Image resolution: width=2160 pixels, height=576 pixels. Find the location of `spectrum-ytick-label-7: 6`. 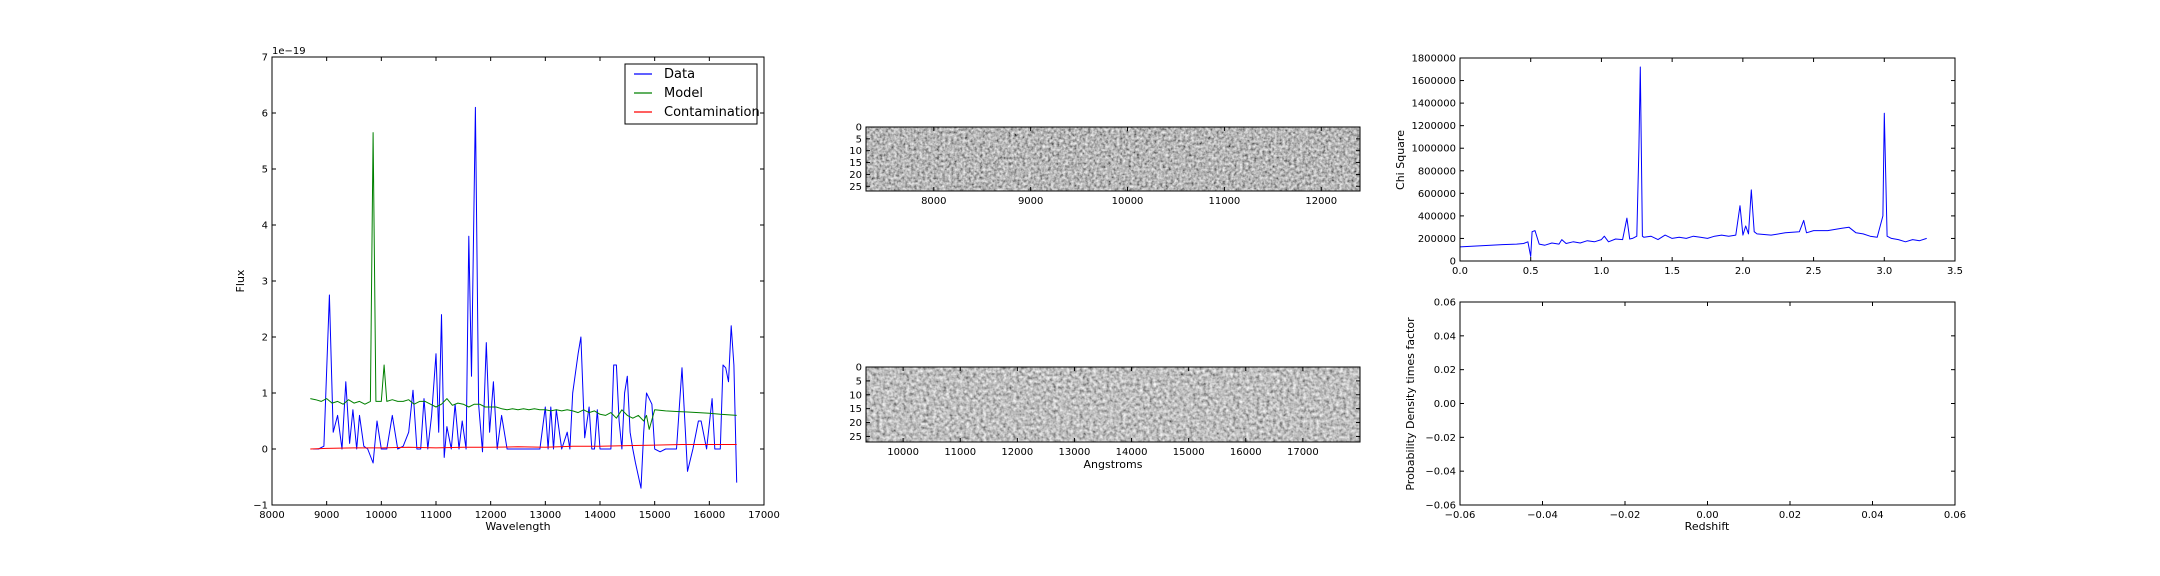

spectrum-ytick-label-7: 6 is located at coordinates (265, 114).